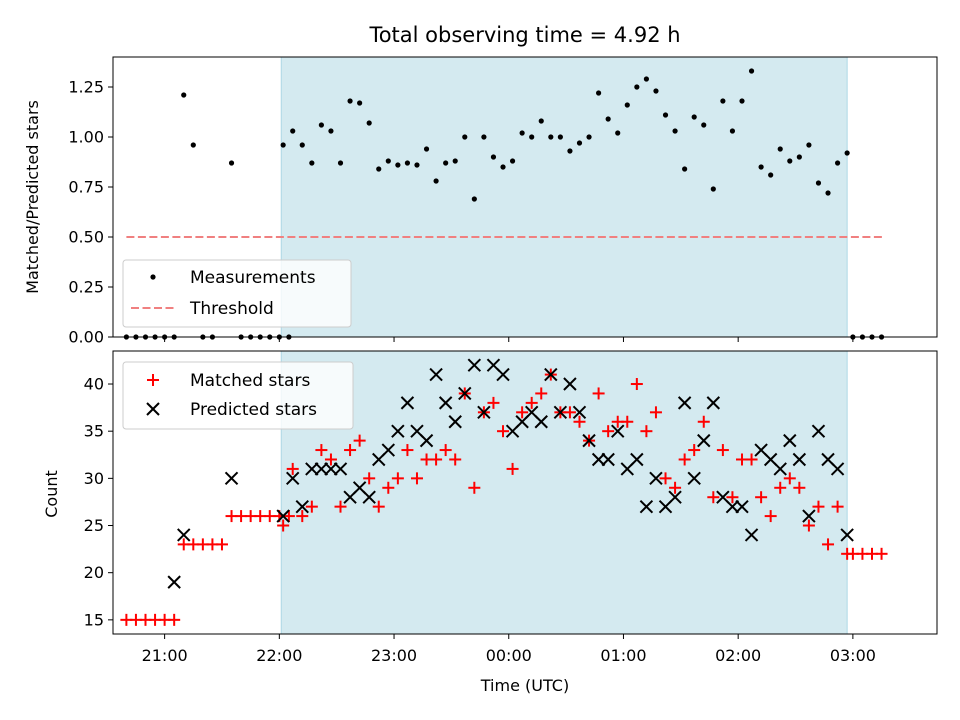 Image resolution: width=960 pixels, height=720 pixels. I want to click on bottom-y-tick-label: 15, so click(94, 619).